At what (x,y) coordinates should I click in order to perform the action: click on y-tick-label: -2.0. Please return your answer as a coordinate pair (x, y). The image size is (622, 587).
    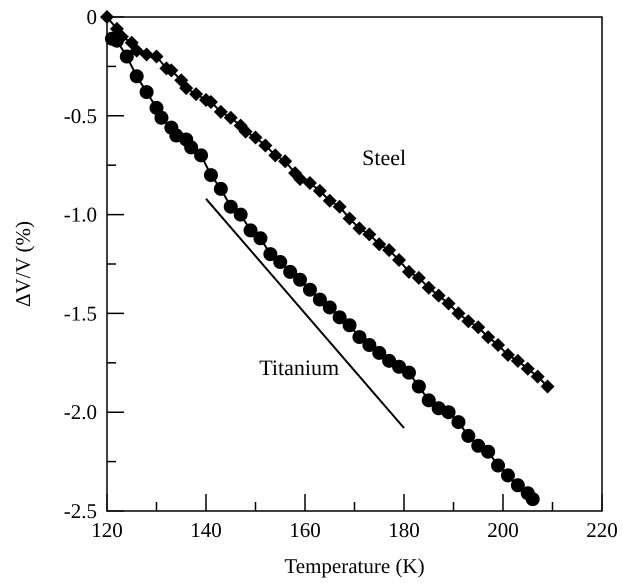
    Looking at the image, I should click on (80, 412).